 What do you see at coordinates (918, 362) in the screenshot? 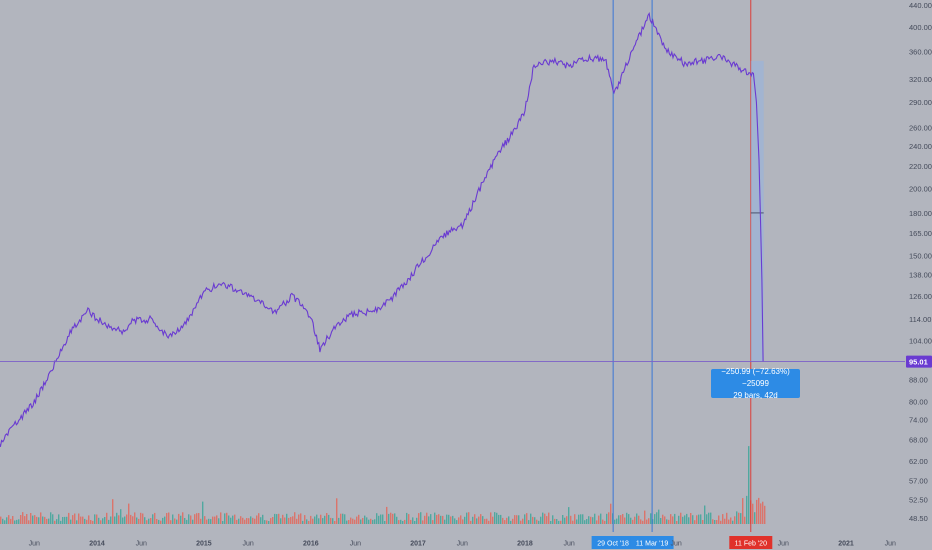
I see `y-tick-label: 95.01` at bounding box center [918, 362].